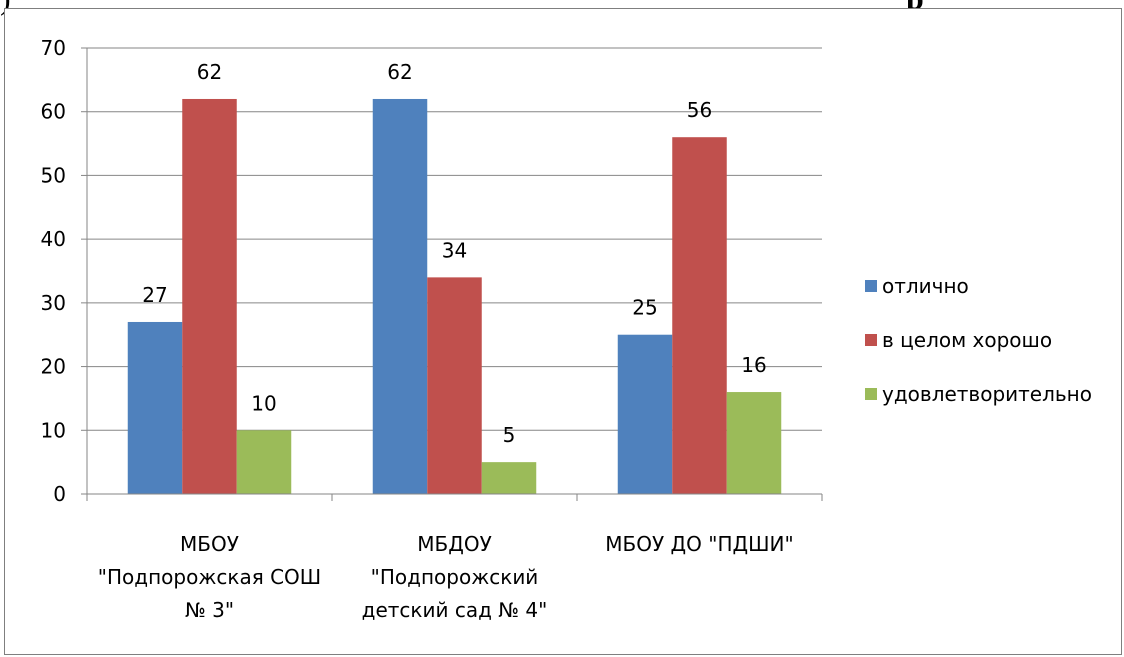  I want to click on legend: отлично в целом хорошо удовлетворительно, so click(978, 340).